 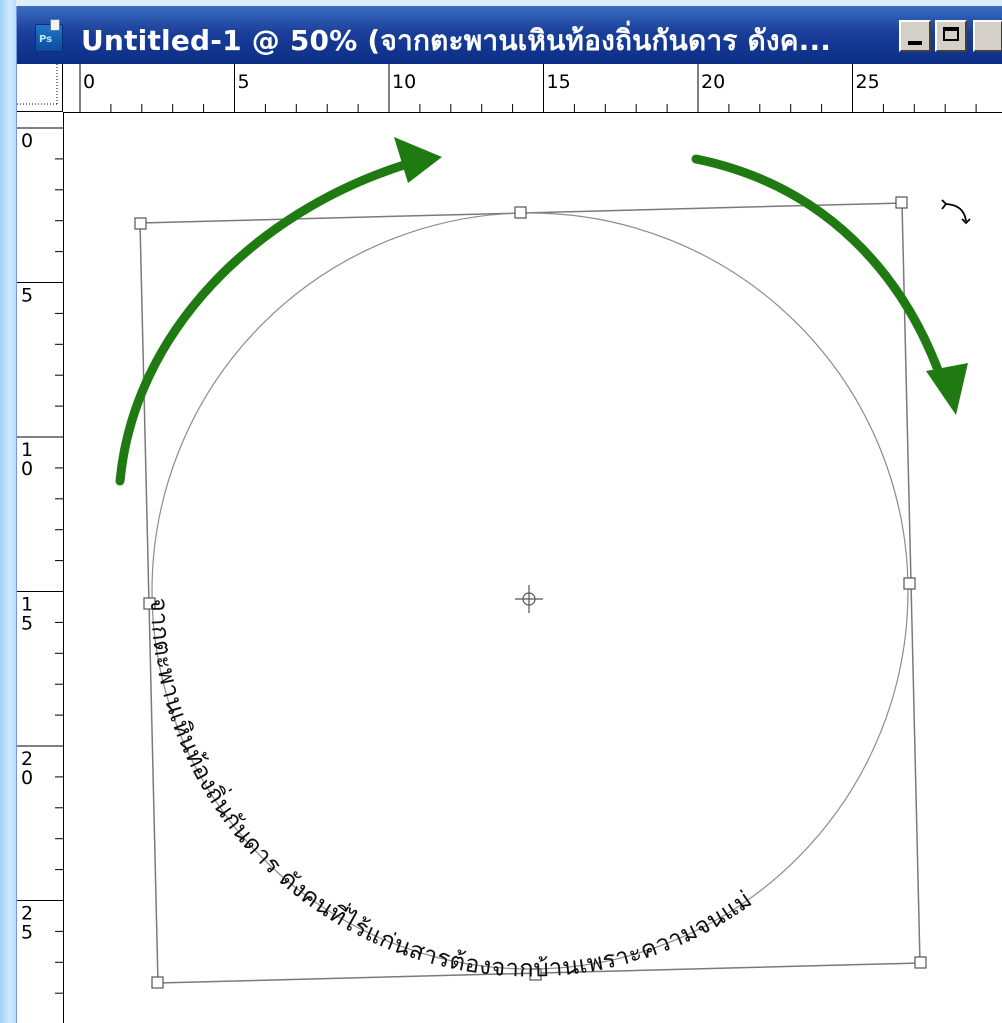 I want to click on ruler-label-15: 5, so click(x=27, y=624).